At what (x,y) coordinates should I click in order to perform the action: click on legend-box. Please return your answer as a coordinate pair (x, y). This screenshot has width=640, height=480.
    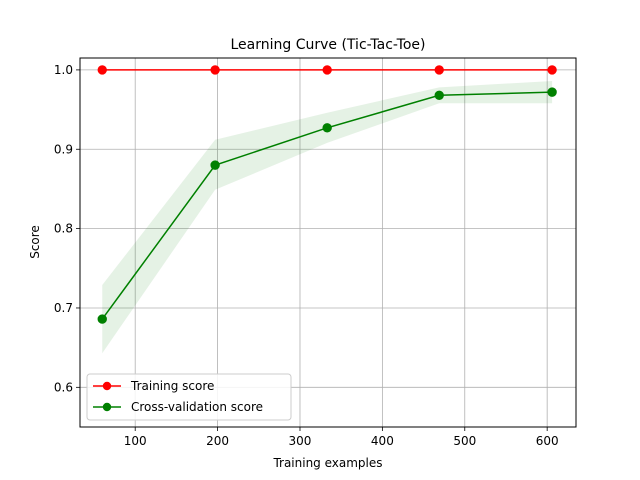
    Looking at the image, I should click on (189, 397).